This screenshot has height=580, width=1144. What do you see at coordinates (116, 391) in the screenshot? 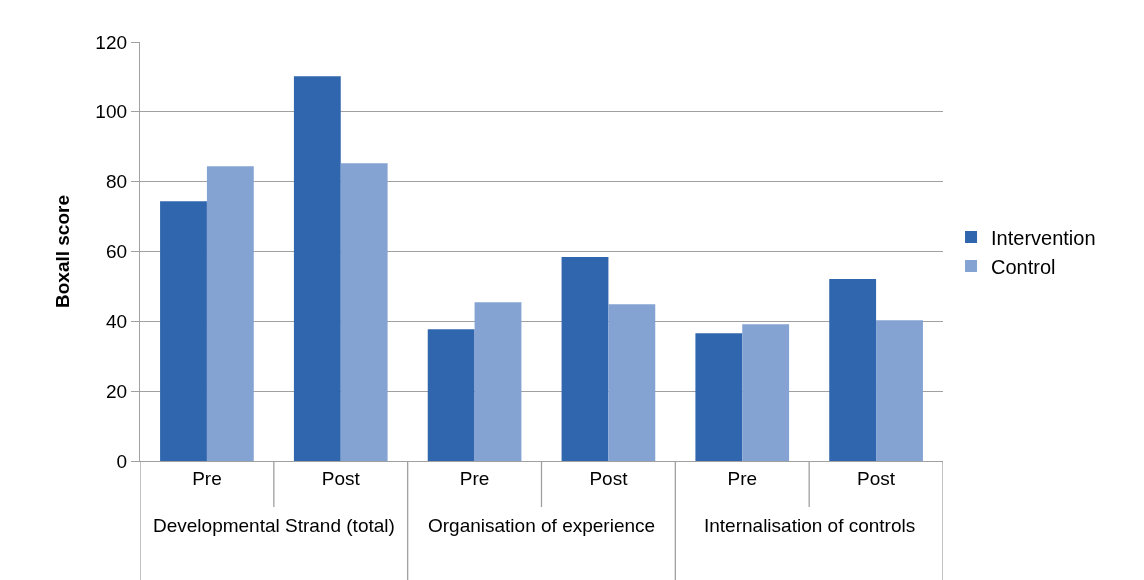
I see `y-tick-label: 20` at bounding box center [116, 391].